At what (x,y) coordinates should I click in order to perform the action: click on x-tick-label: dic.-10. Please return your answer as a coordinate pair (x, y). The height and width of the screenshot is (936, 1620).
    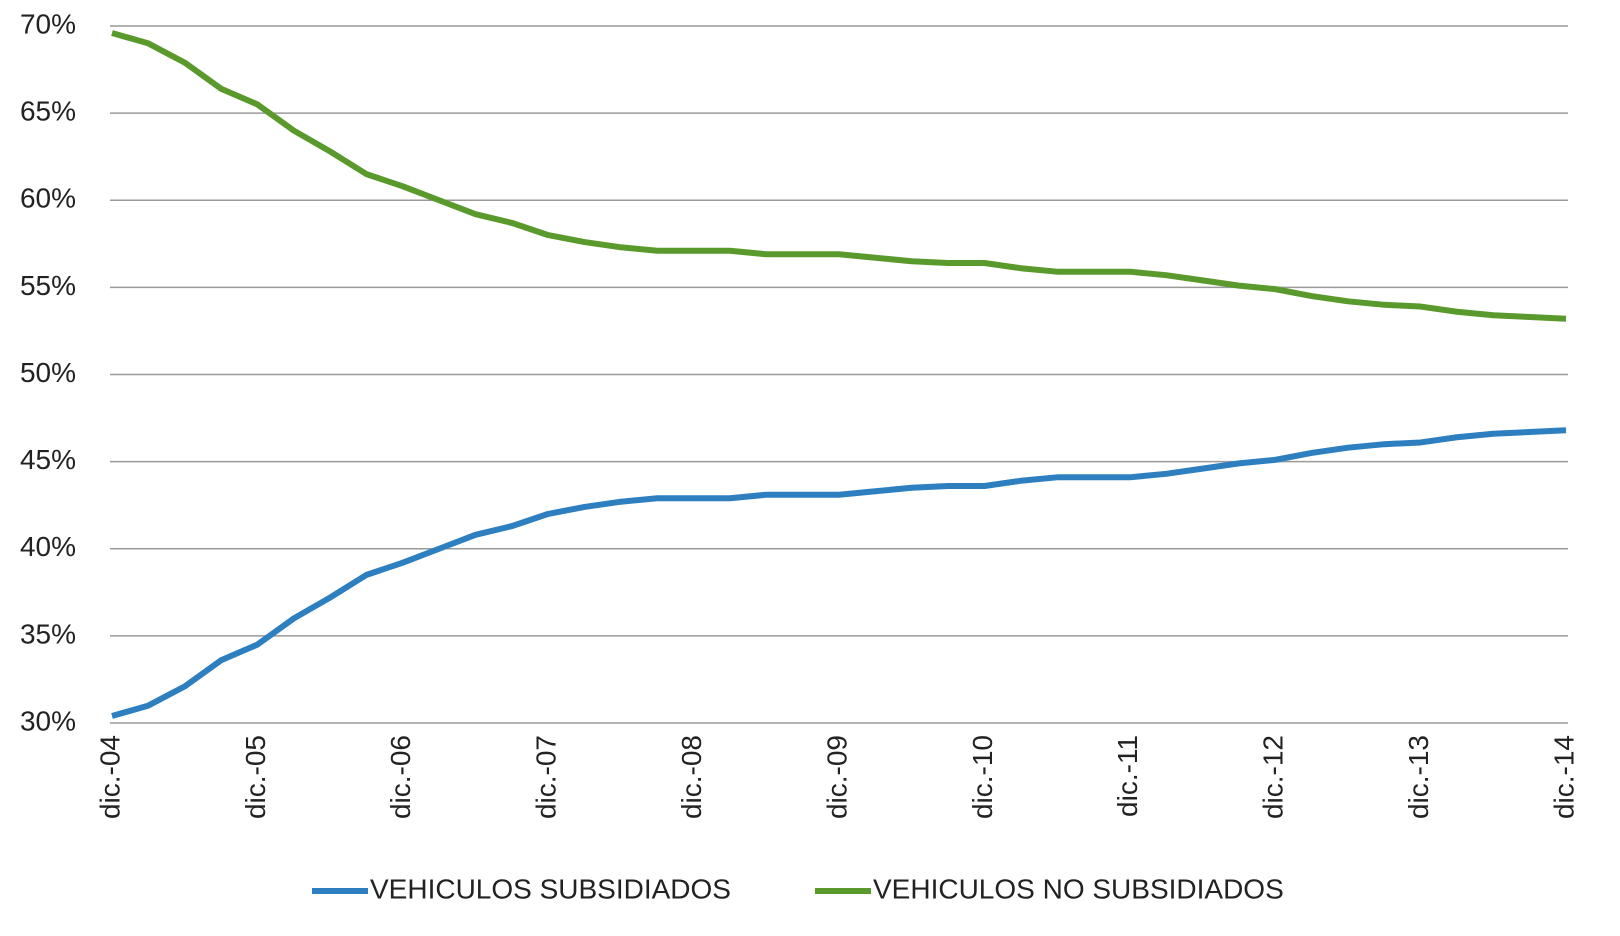
    Looking at the image, I should click on (982, 777).